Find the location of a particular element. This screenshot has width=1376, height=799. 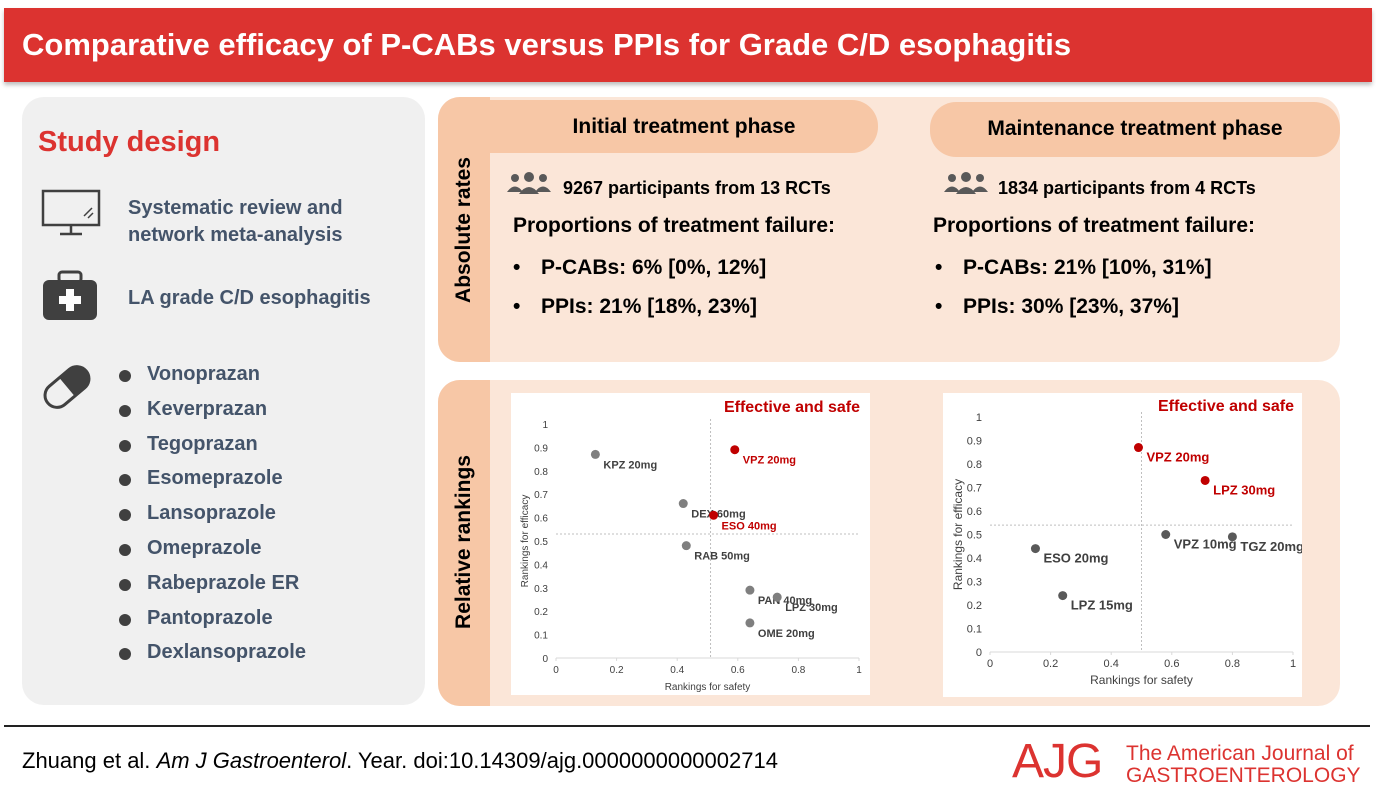

point-label: DEX 60mg is located at coordinates (718, 515).